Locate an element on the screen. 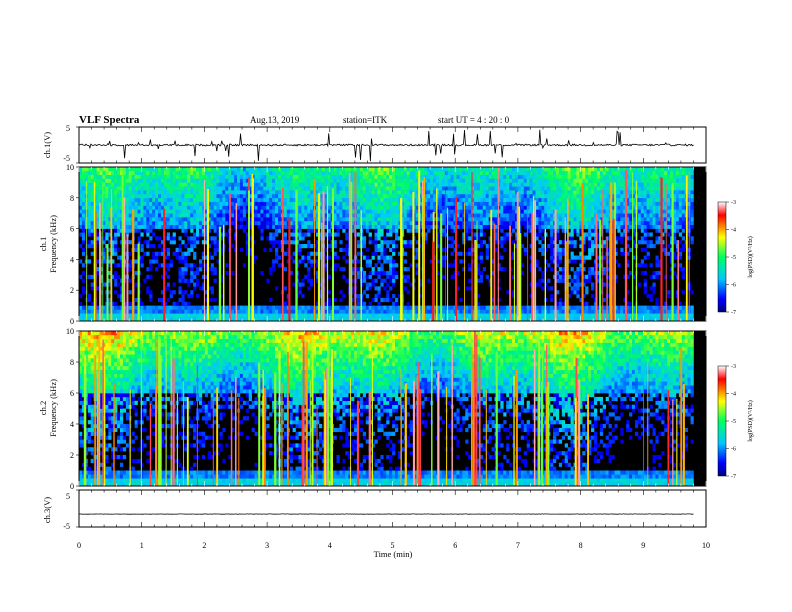 The height and width of the screenshot is (612, 792). header-station: station=ITK is located at coordinates (365, 120).